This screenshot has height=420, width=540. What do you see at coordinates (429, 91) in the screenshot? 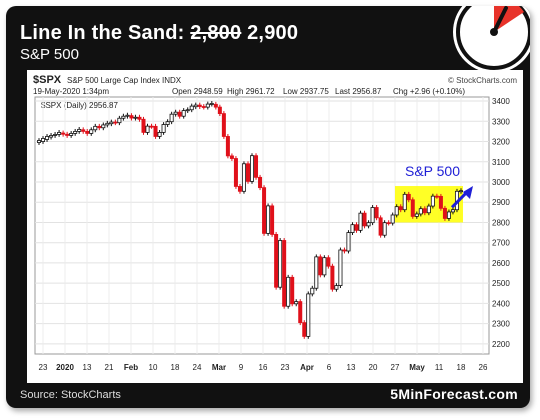
I see `change-value: Chg +2.96 (+0.10%)` at bounding box center [429, 91].